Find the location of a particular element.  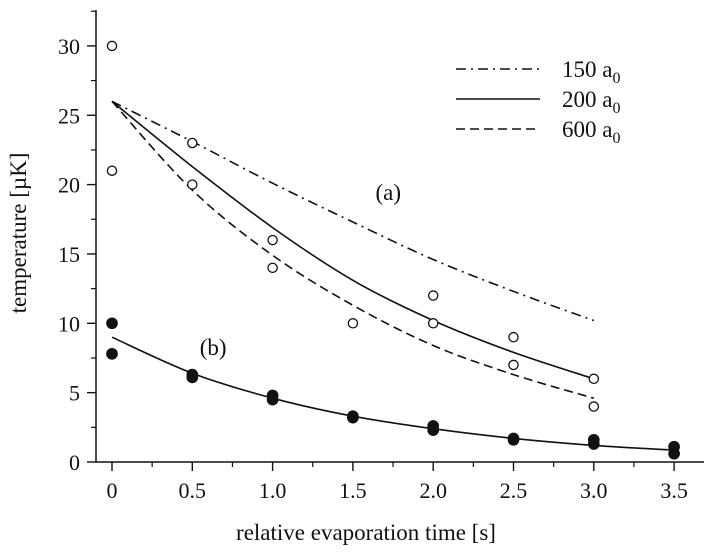

y-tick-label: 30 is located at coordinates (69, 46).